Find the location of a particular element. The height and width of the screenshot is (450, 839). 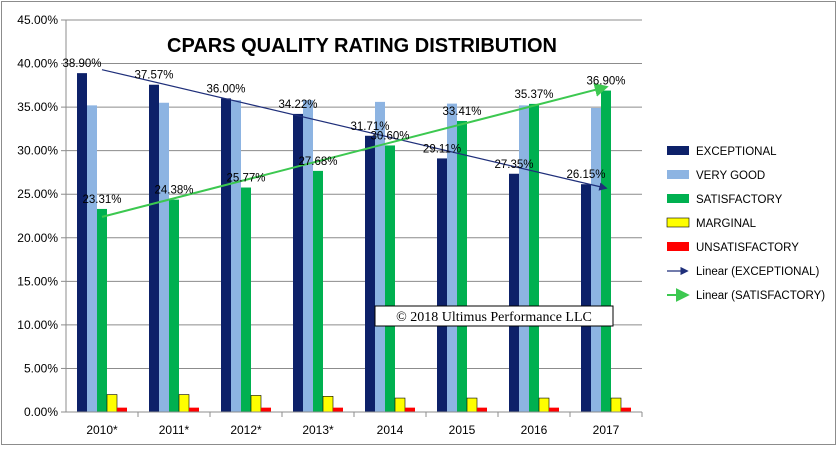

data-label-satisfactory: 27.68% is located at coordinates (317, 162).